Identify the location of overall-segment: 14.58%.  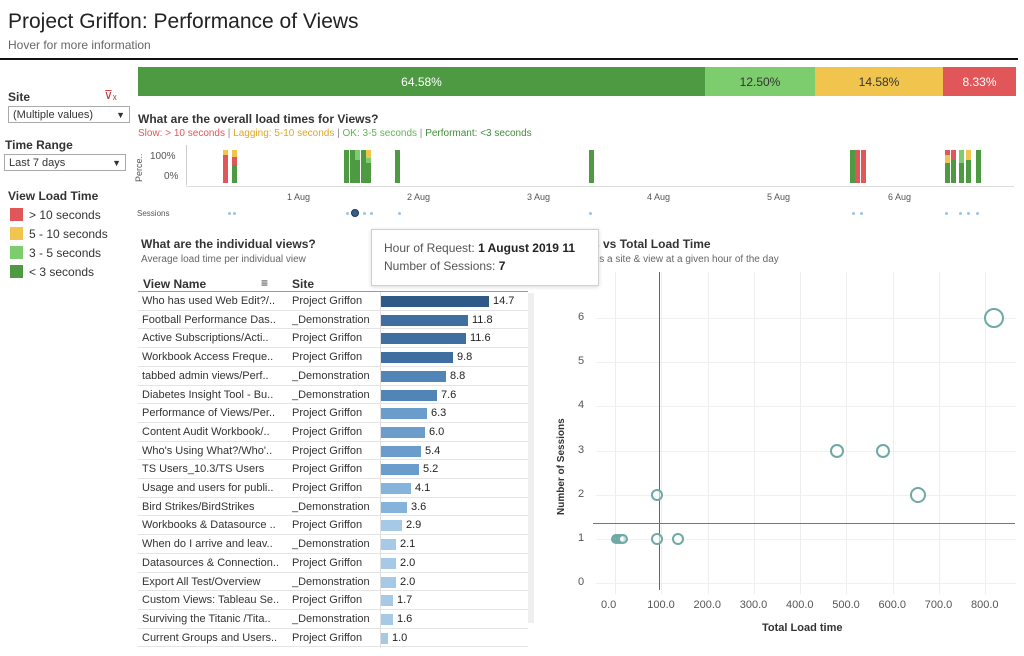
(879, 81).